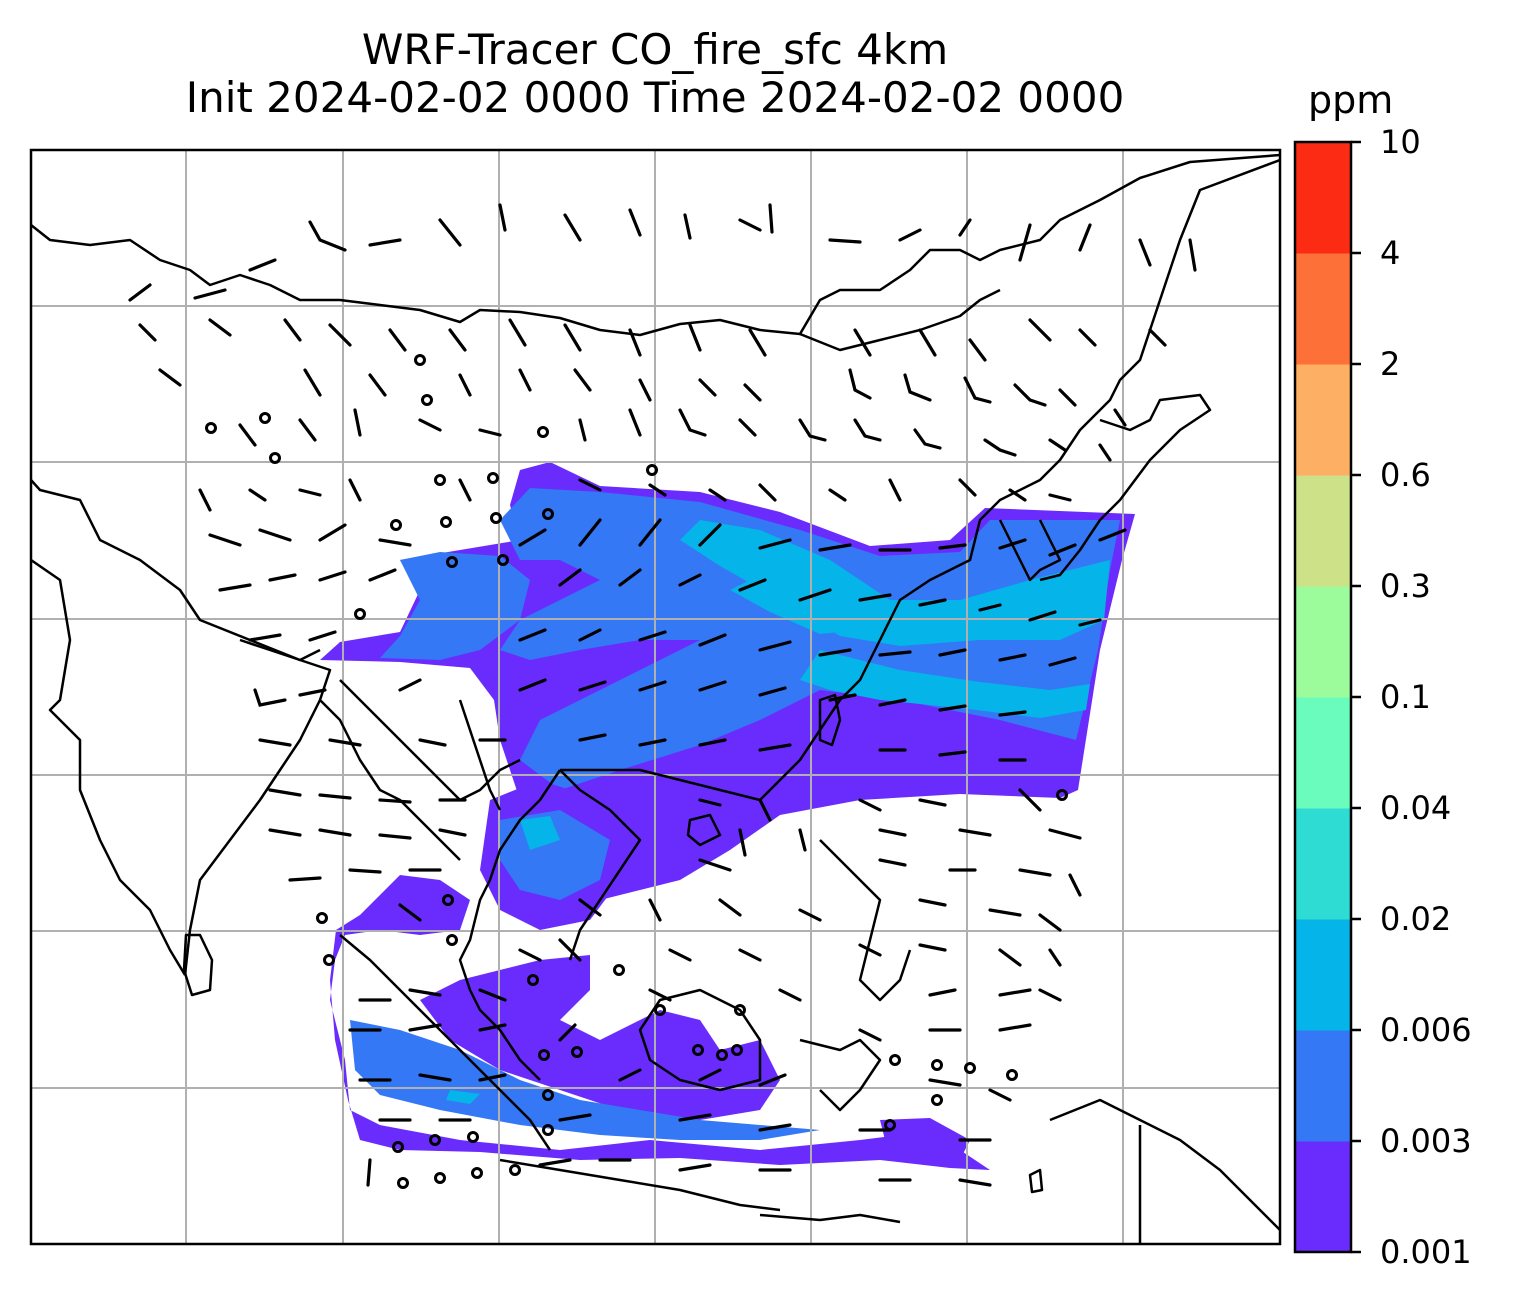  What do you see at coordinates (1426, 1030) in the screenshot?
I see `colorbar-tick-label: 0.006` at bounding box center [1426, 1030].